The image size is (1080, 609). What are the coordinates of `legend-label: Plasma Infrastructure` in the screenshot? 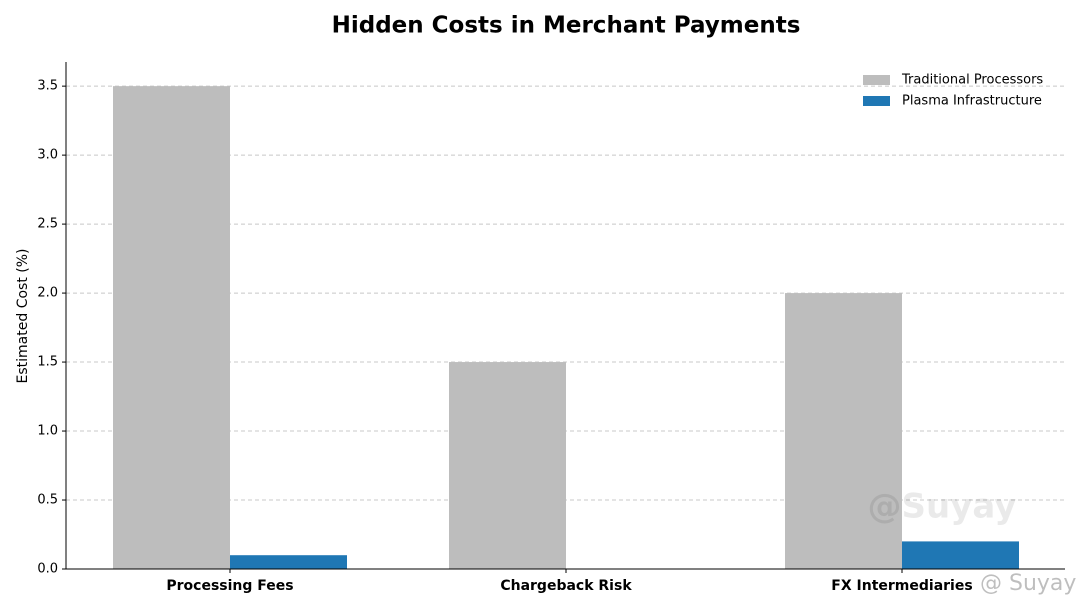 It's located at (972, 101).